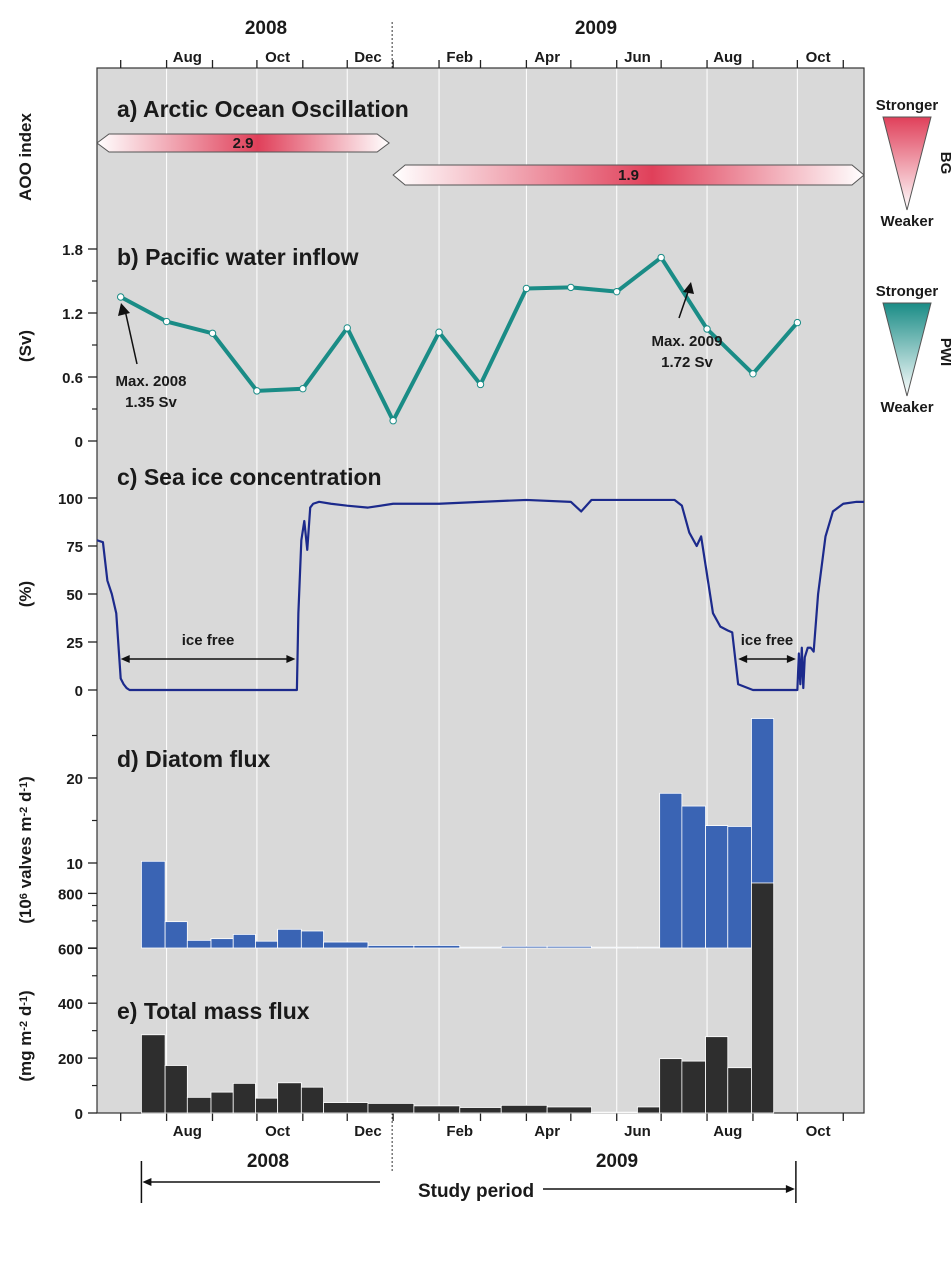 This screenshot has height=1278, width=952. I want to click on panel-e-ylabel: (mg m-2 d-1), so click(25, 1035).